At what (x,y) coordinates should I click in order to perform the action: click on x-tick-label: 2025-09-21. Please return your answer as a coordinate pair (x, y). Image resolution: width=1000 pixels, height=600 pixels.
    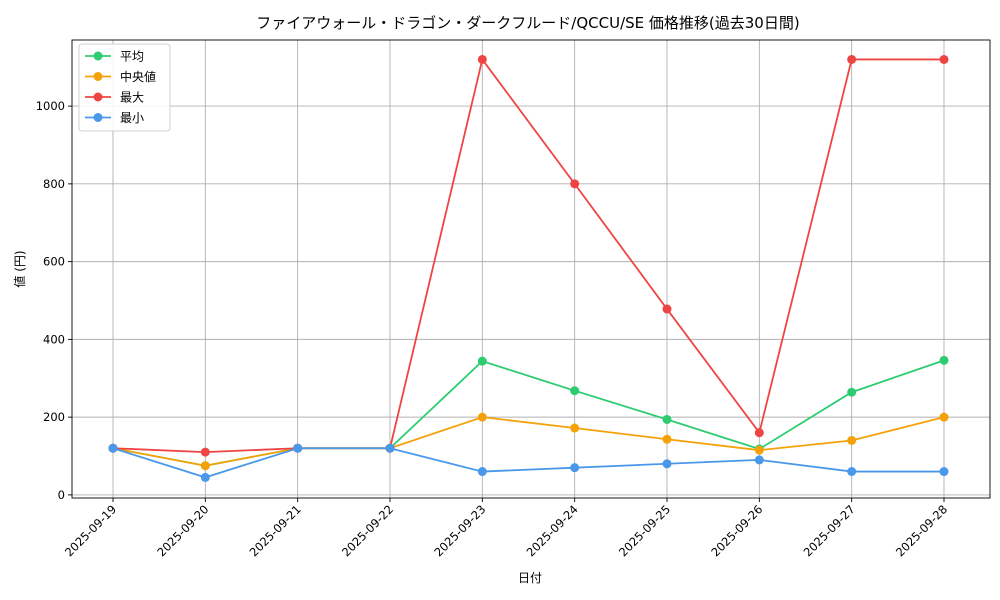
    Looking at the image, I should click on (275, 530).